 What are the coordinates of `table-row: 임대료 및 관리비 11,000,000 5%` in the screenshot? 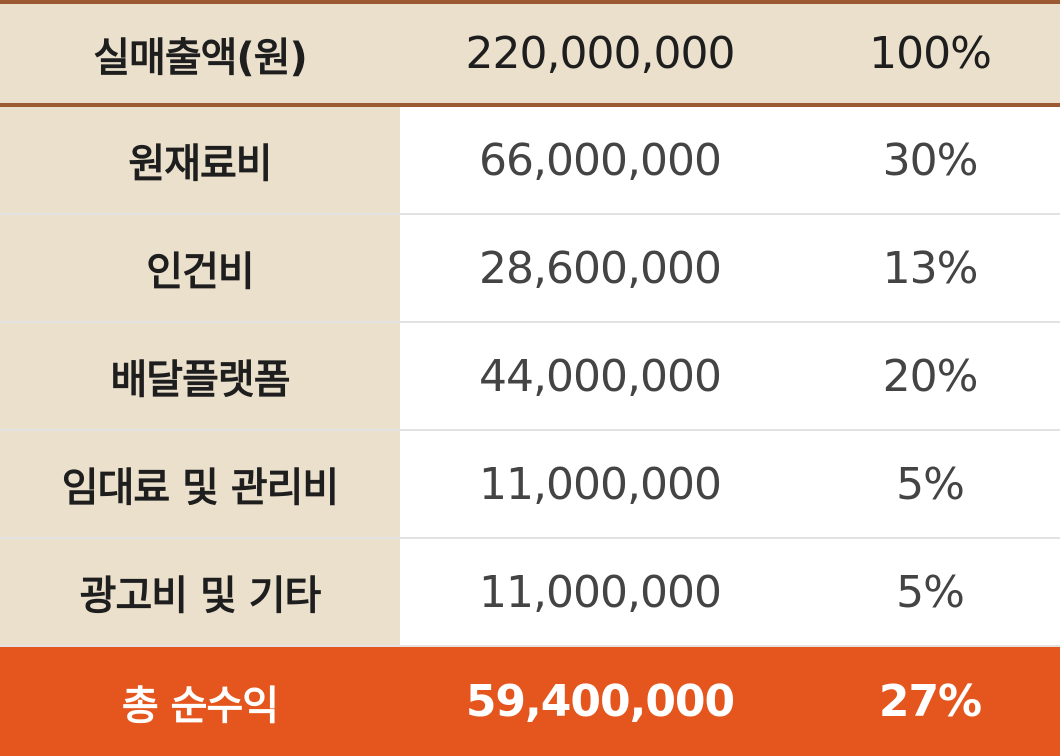 It's located at (530, 485).